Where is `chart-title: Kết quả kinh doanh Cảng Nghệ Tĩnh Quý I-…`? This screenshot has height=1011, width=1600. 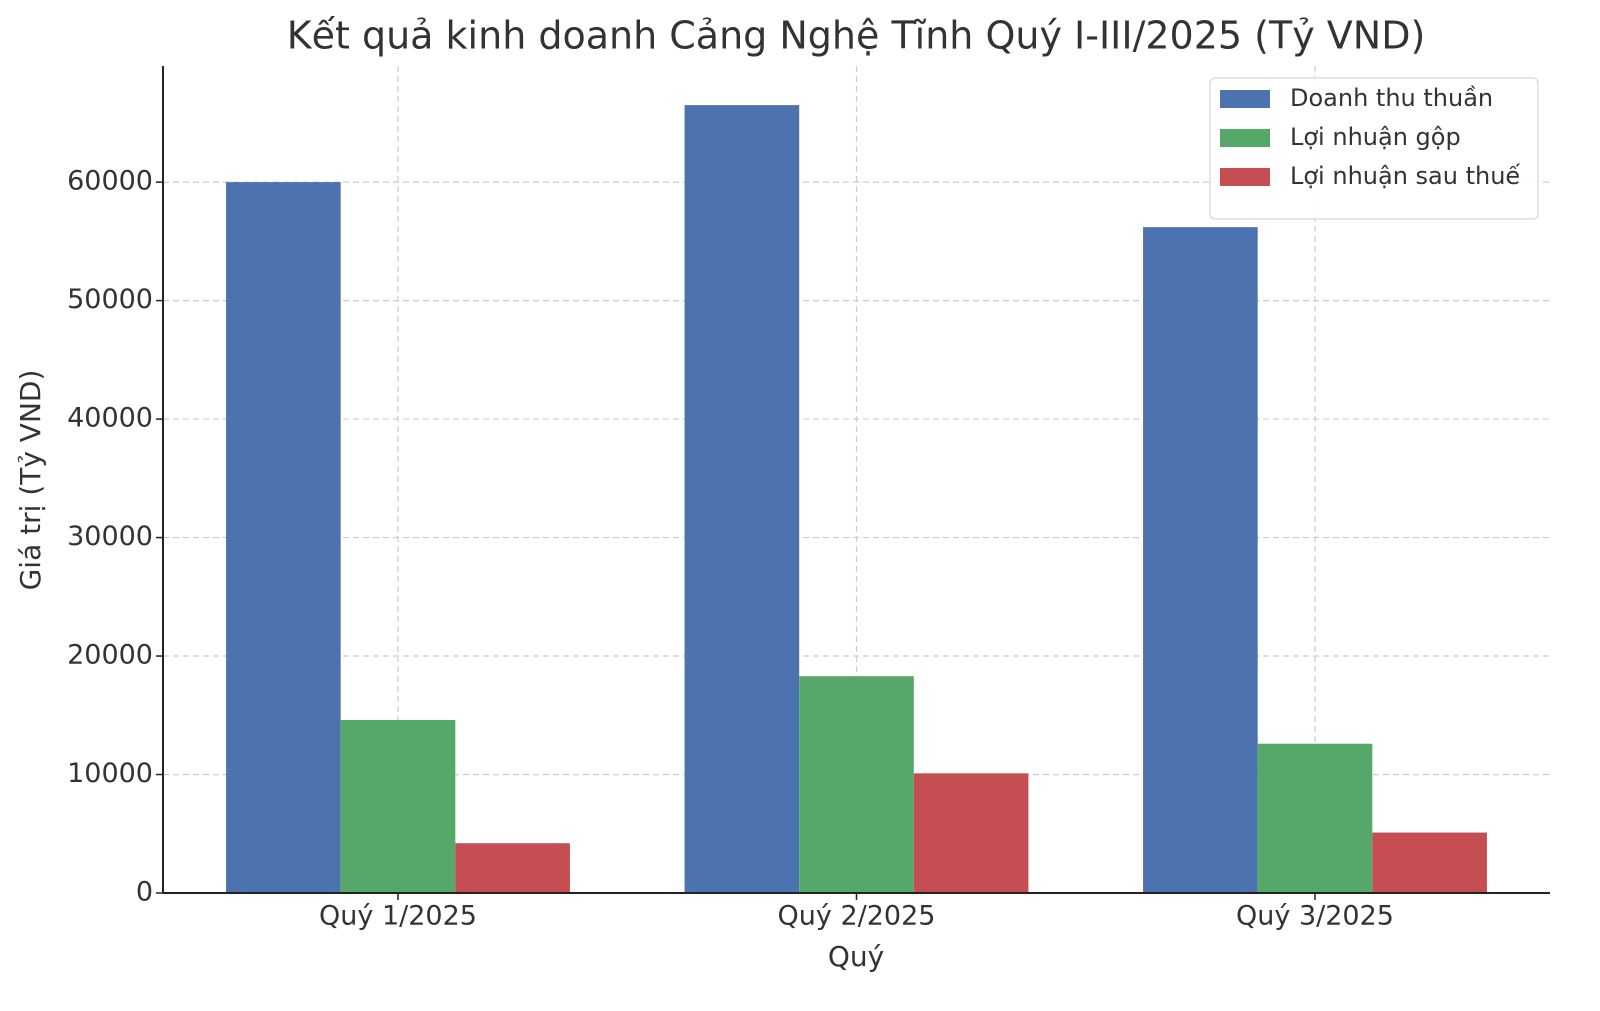 chart-title: Kết quả kinh doanh Cảng Nghệ Tĩnh Quý I-… is located at coordinates (856, 36).